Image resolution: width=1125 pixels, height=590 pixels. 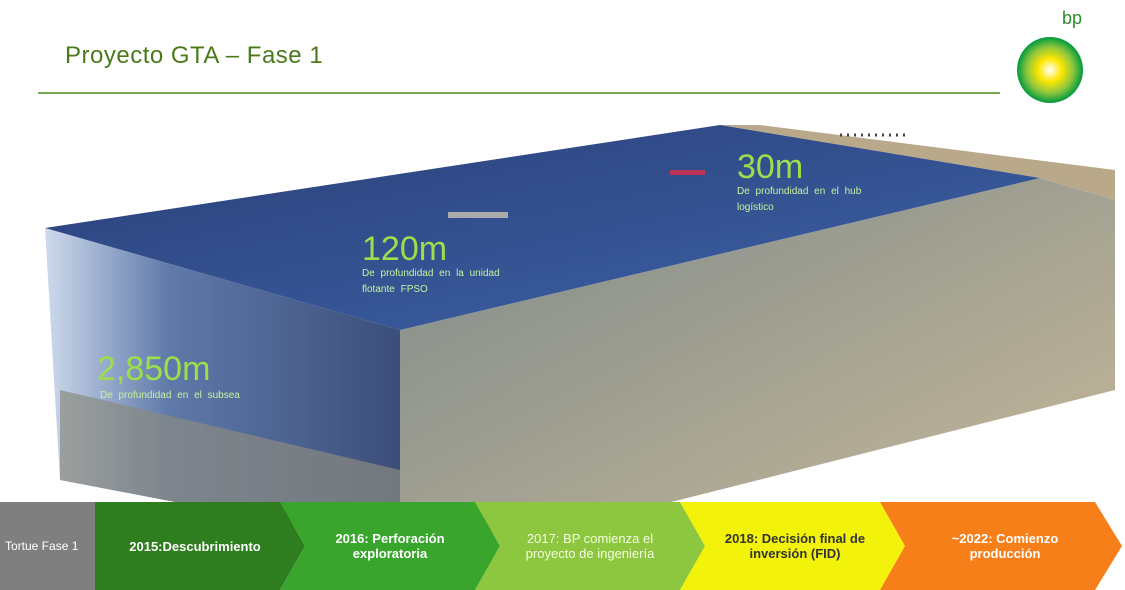 I want to click on title: Proyecto GTA – Fase 1, so click(x=194, y=55).